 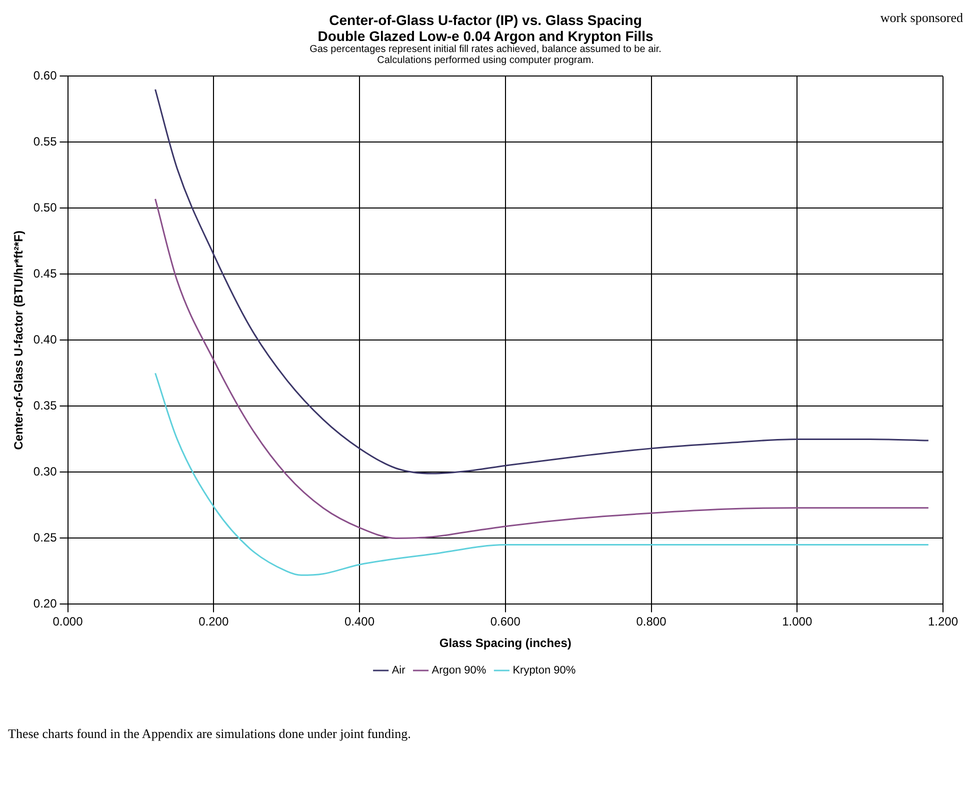 What do you see at coordinates (45, 471) in the screenshot?
I see `y-tick-label: 0.30` at bounding box center [45, 471].